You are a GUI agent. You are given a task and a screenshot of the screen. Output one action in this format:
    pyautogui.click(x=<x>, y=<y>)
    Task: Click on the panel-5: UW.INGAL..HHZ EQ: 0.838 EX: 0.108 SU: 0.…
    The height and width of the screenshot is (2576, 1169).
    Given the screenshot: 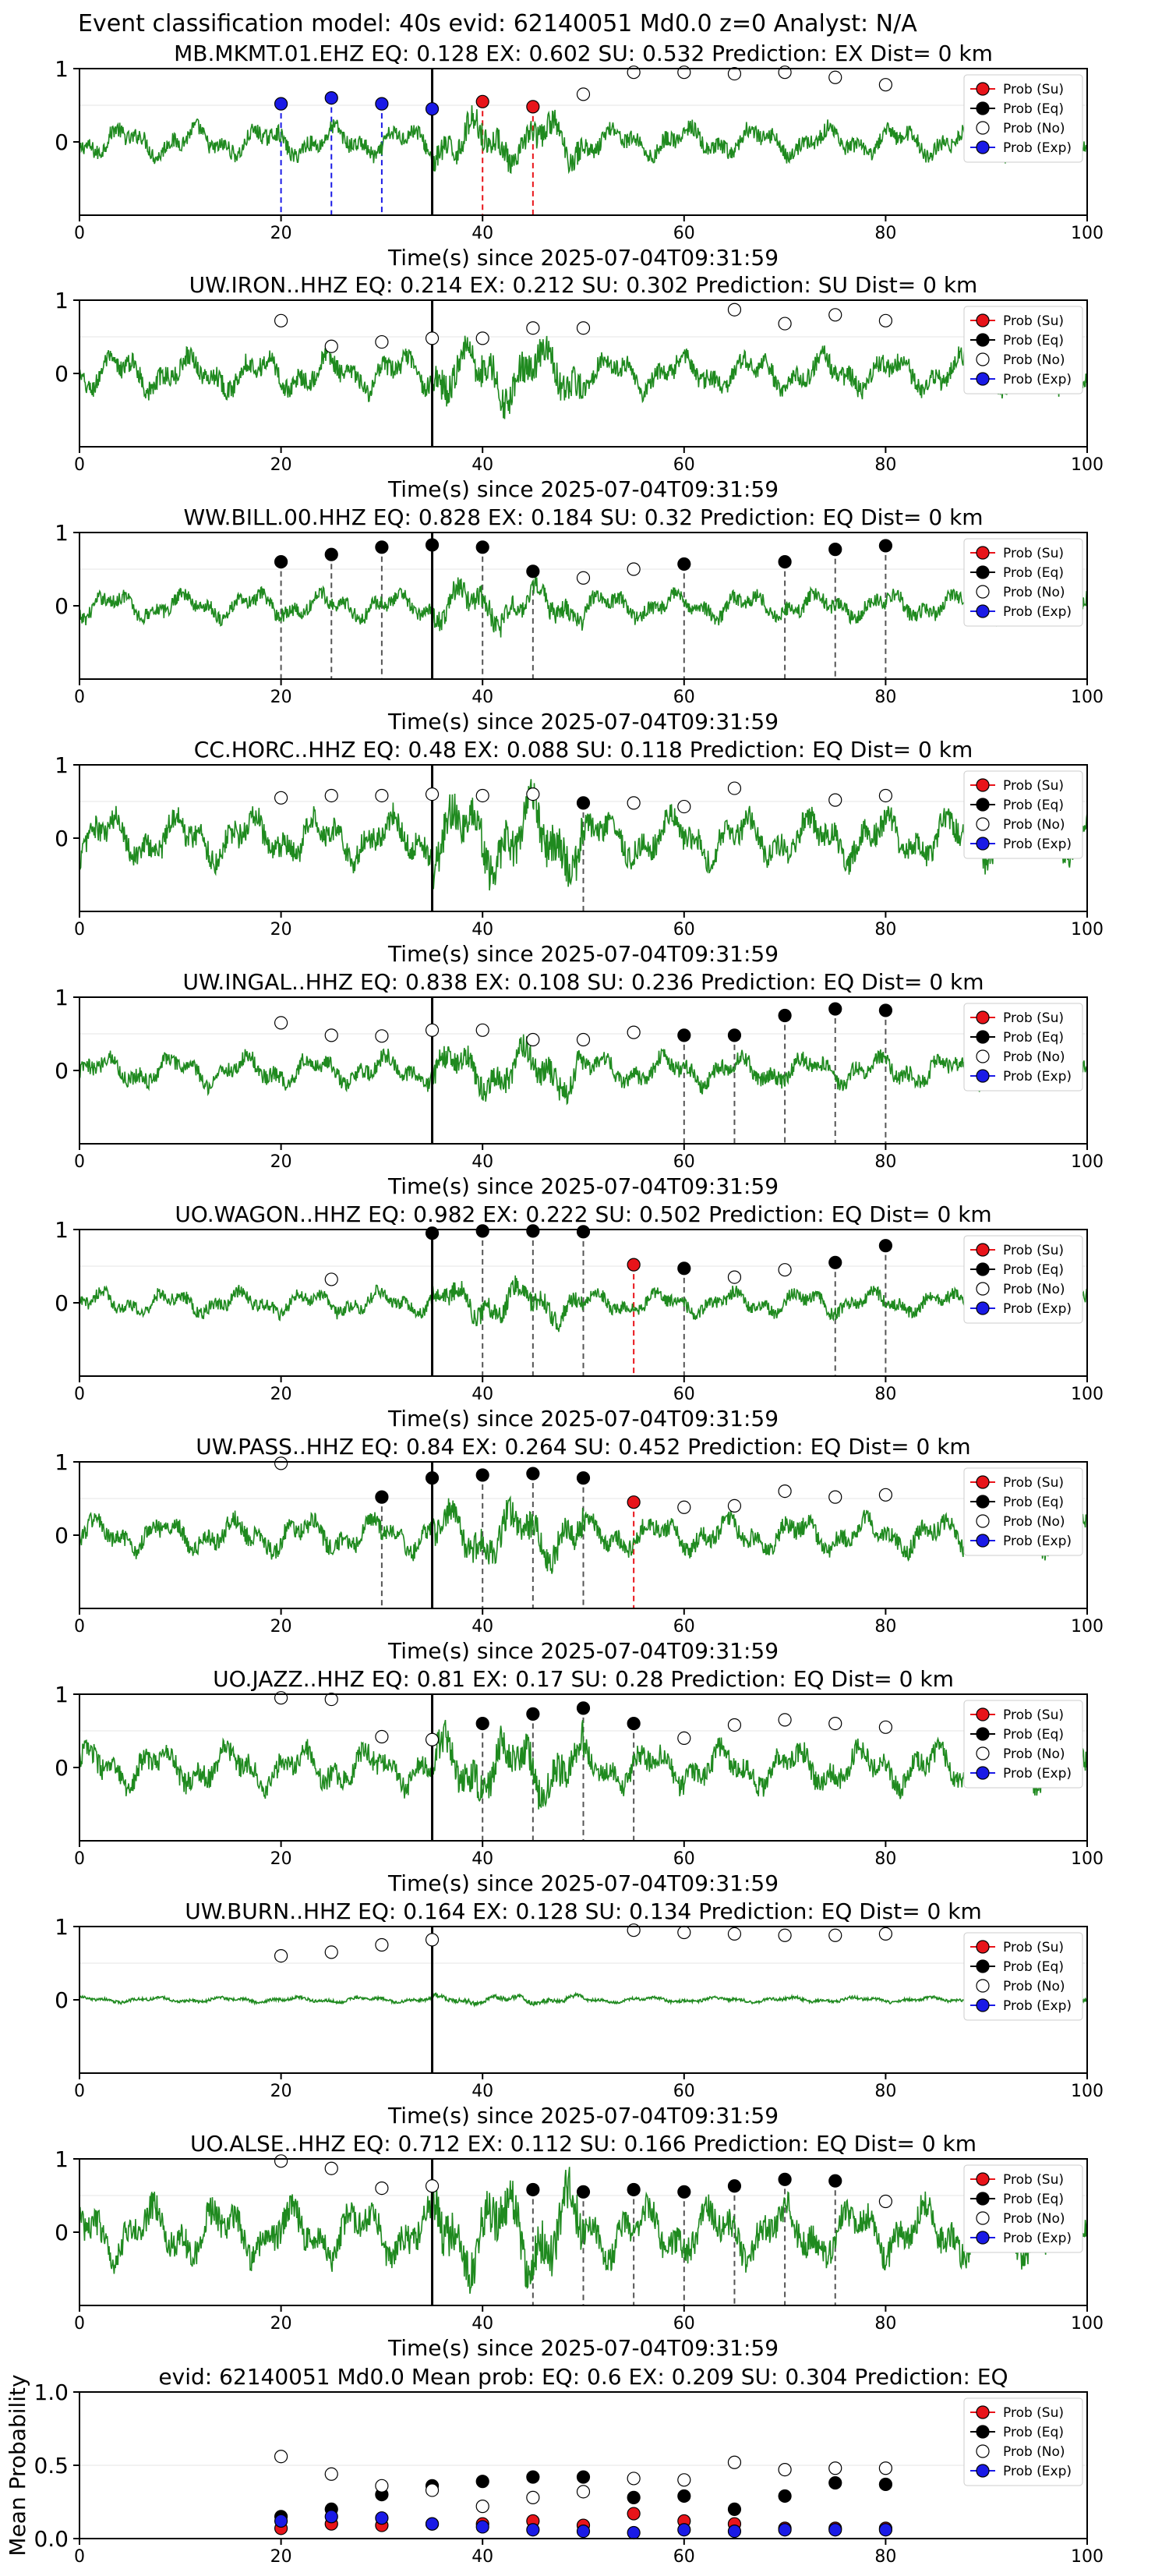 What is the action you would take?
    pyautogui.click(x=579, y=1084)
    